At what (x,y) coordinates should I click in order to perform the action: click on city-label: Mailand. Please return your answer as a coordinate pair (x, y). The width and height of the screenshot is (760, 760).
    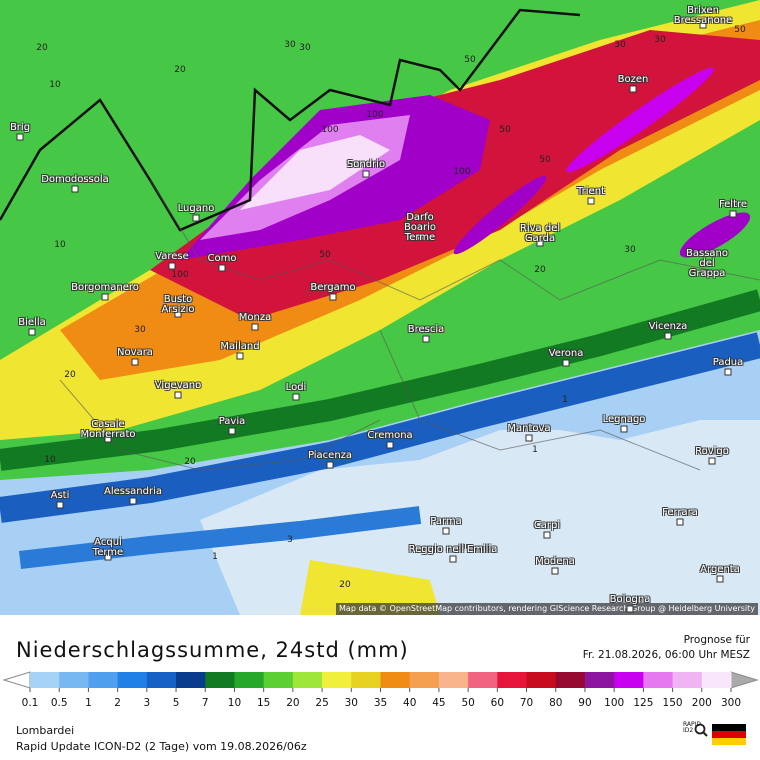
    Looking at the image, I should click on (240, 346).